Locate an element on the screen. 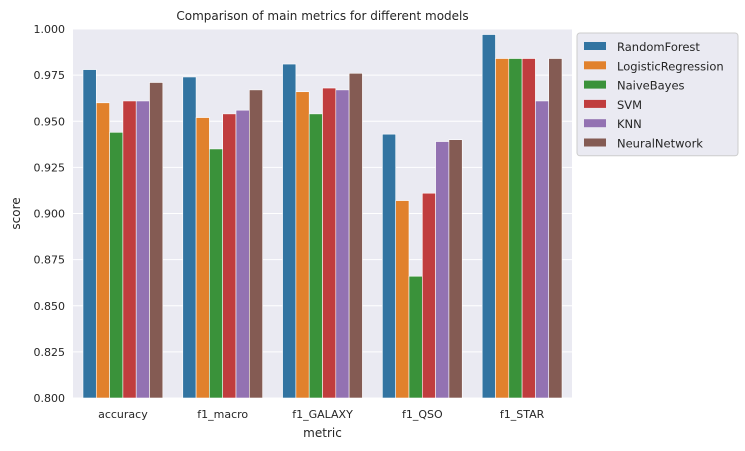  legend-entry: NeuralNetwork is located at coordinates (660, 144).